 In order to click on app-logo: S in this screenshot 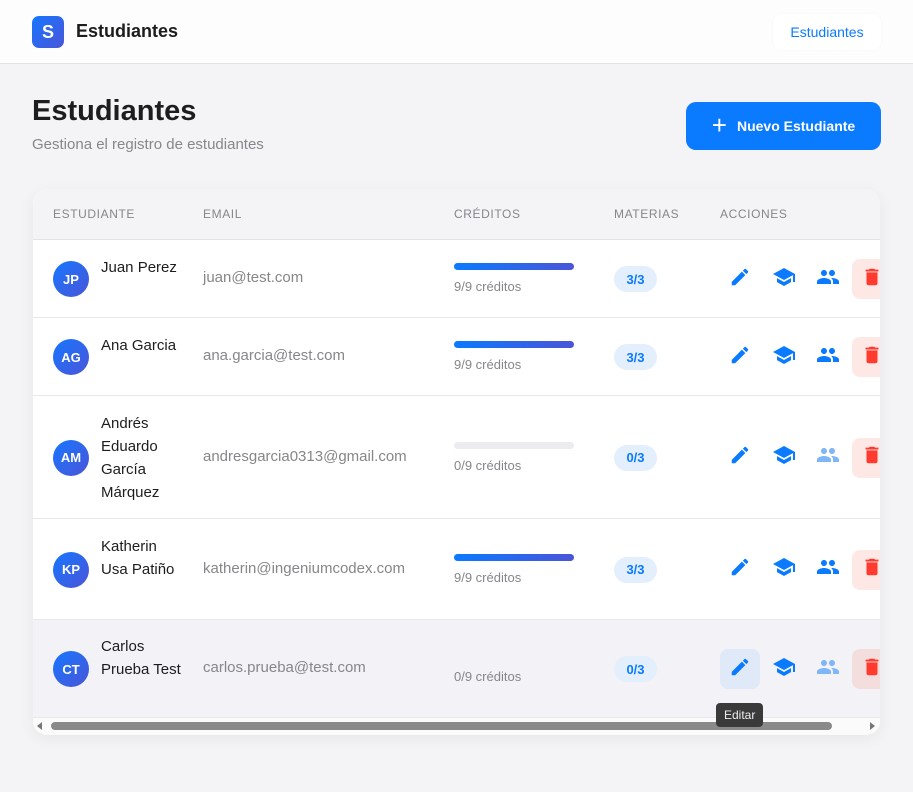, I will do `click(48, 32)`.